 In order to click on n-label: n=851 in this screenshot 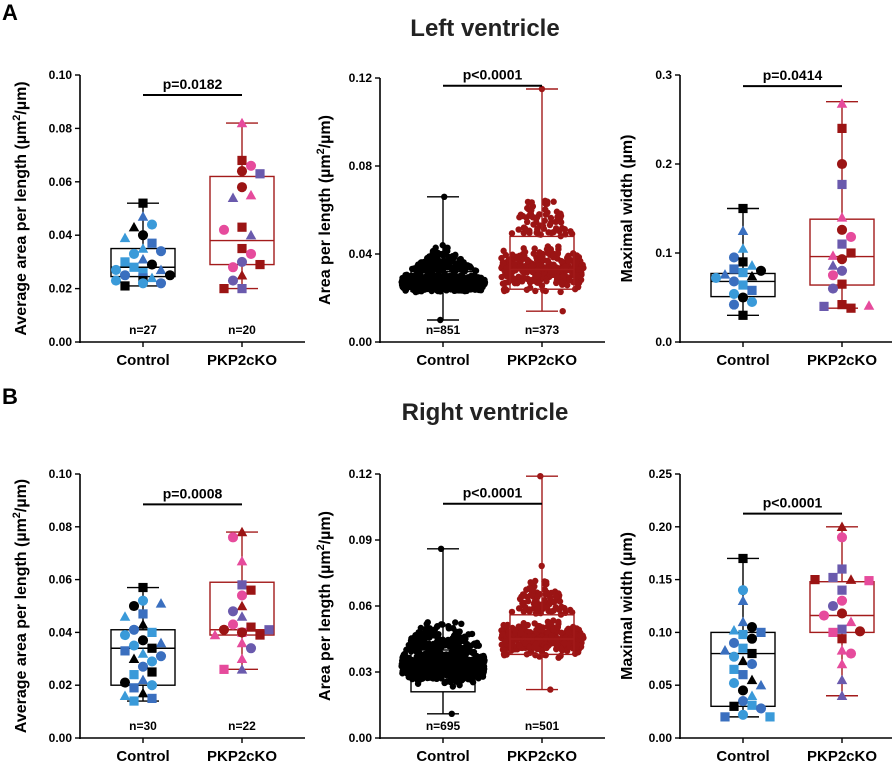, I will do `click(443, 330)`.